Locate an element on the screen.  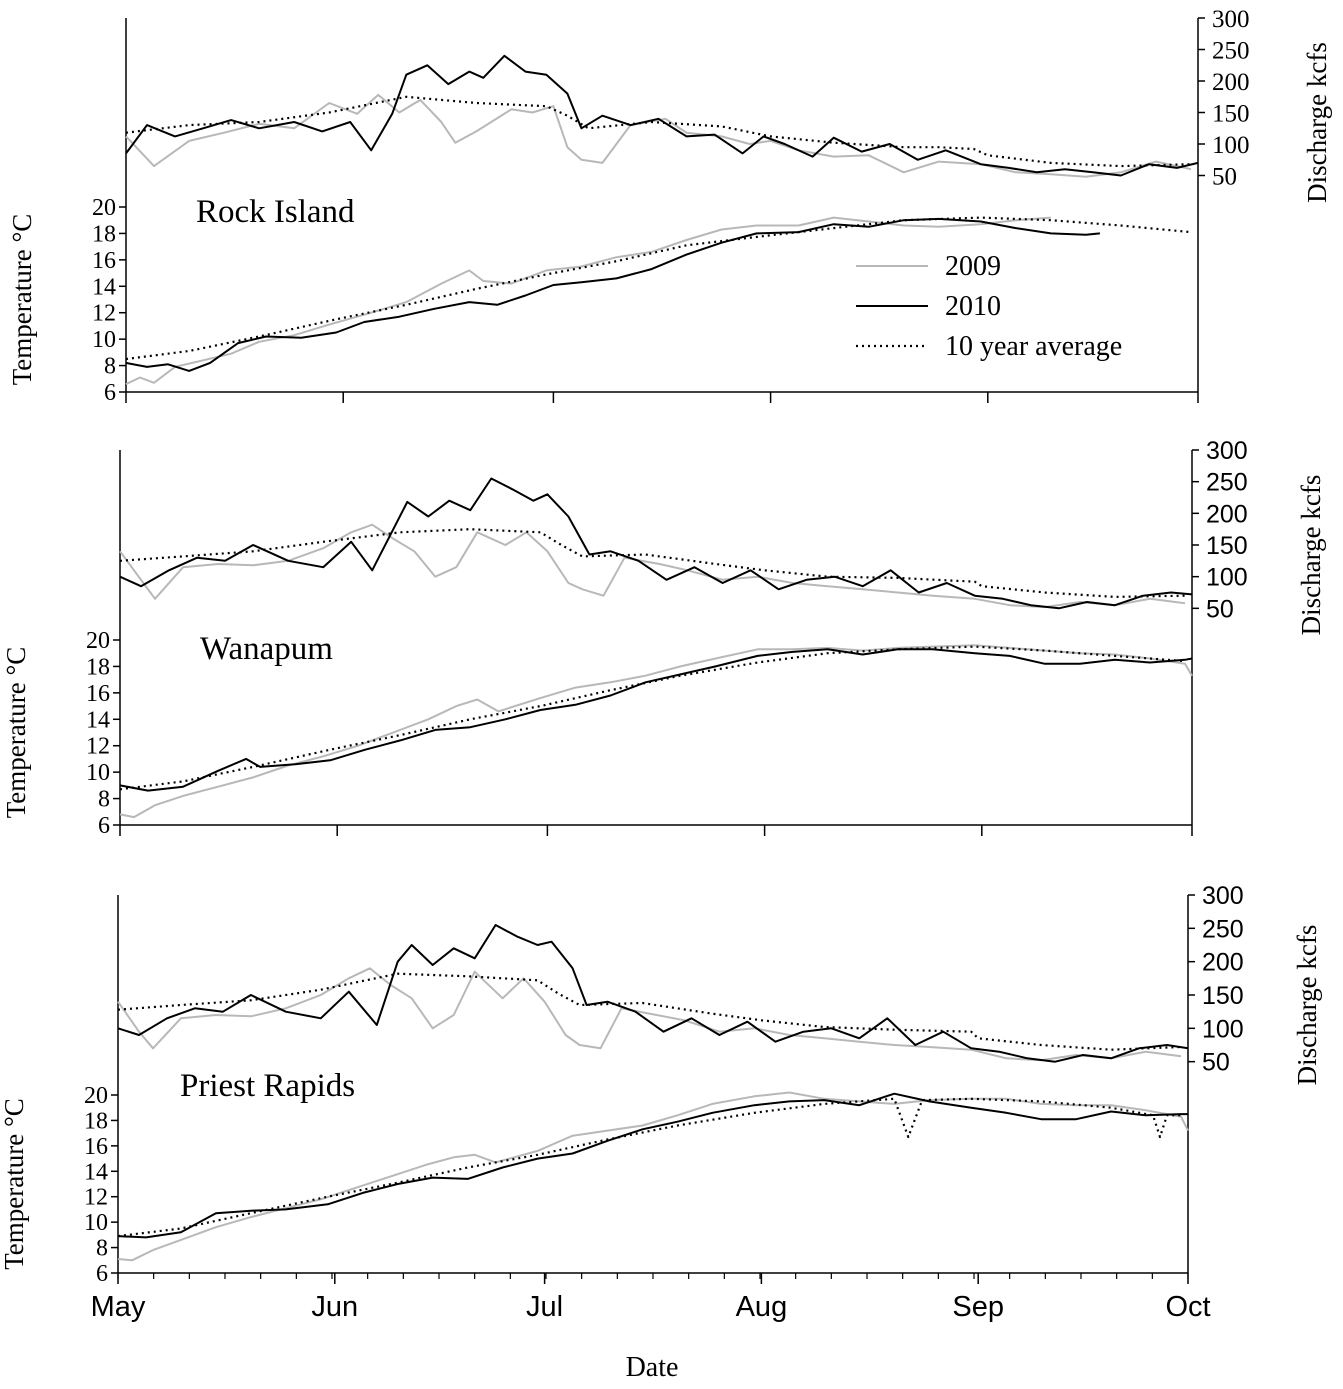
panel-title: Priest Rapids is located at coordinates (267, 1086).